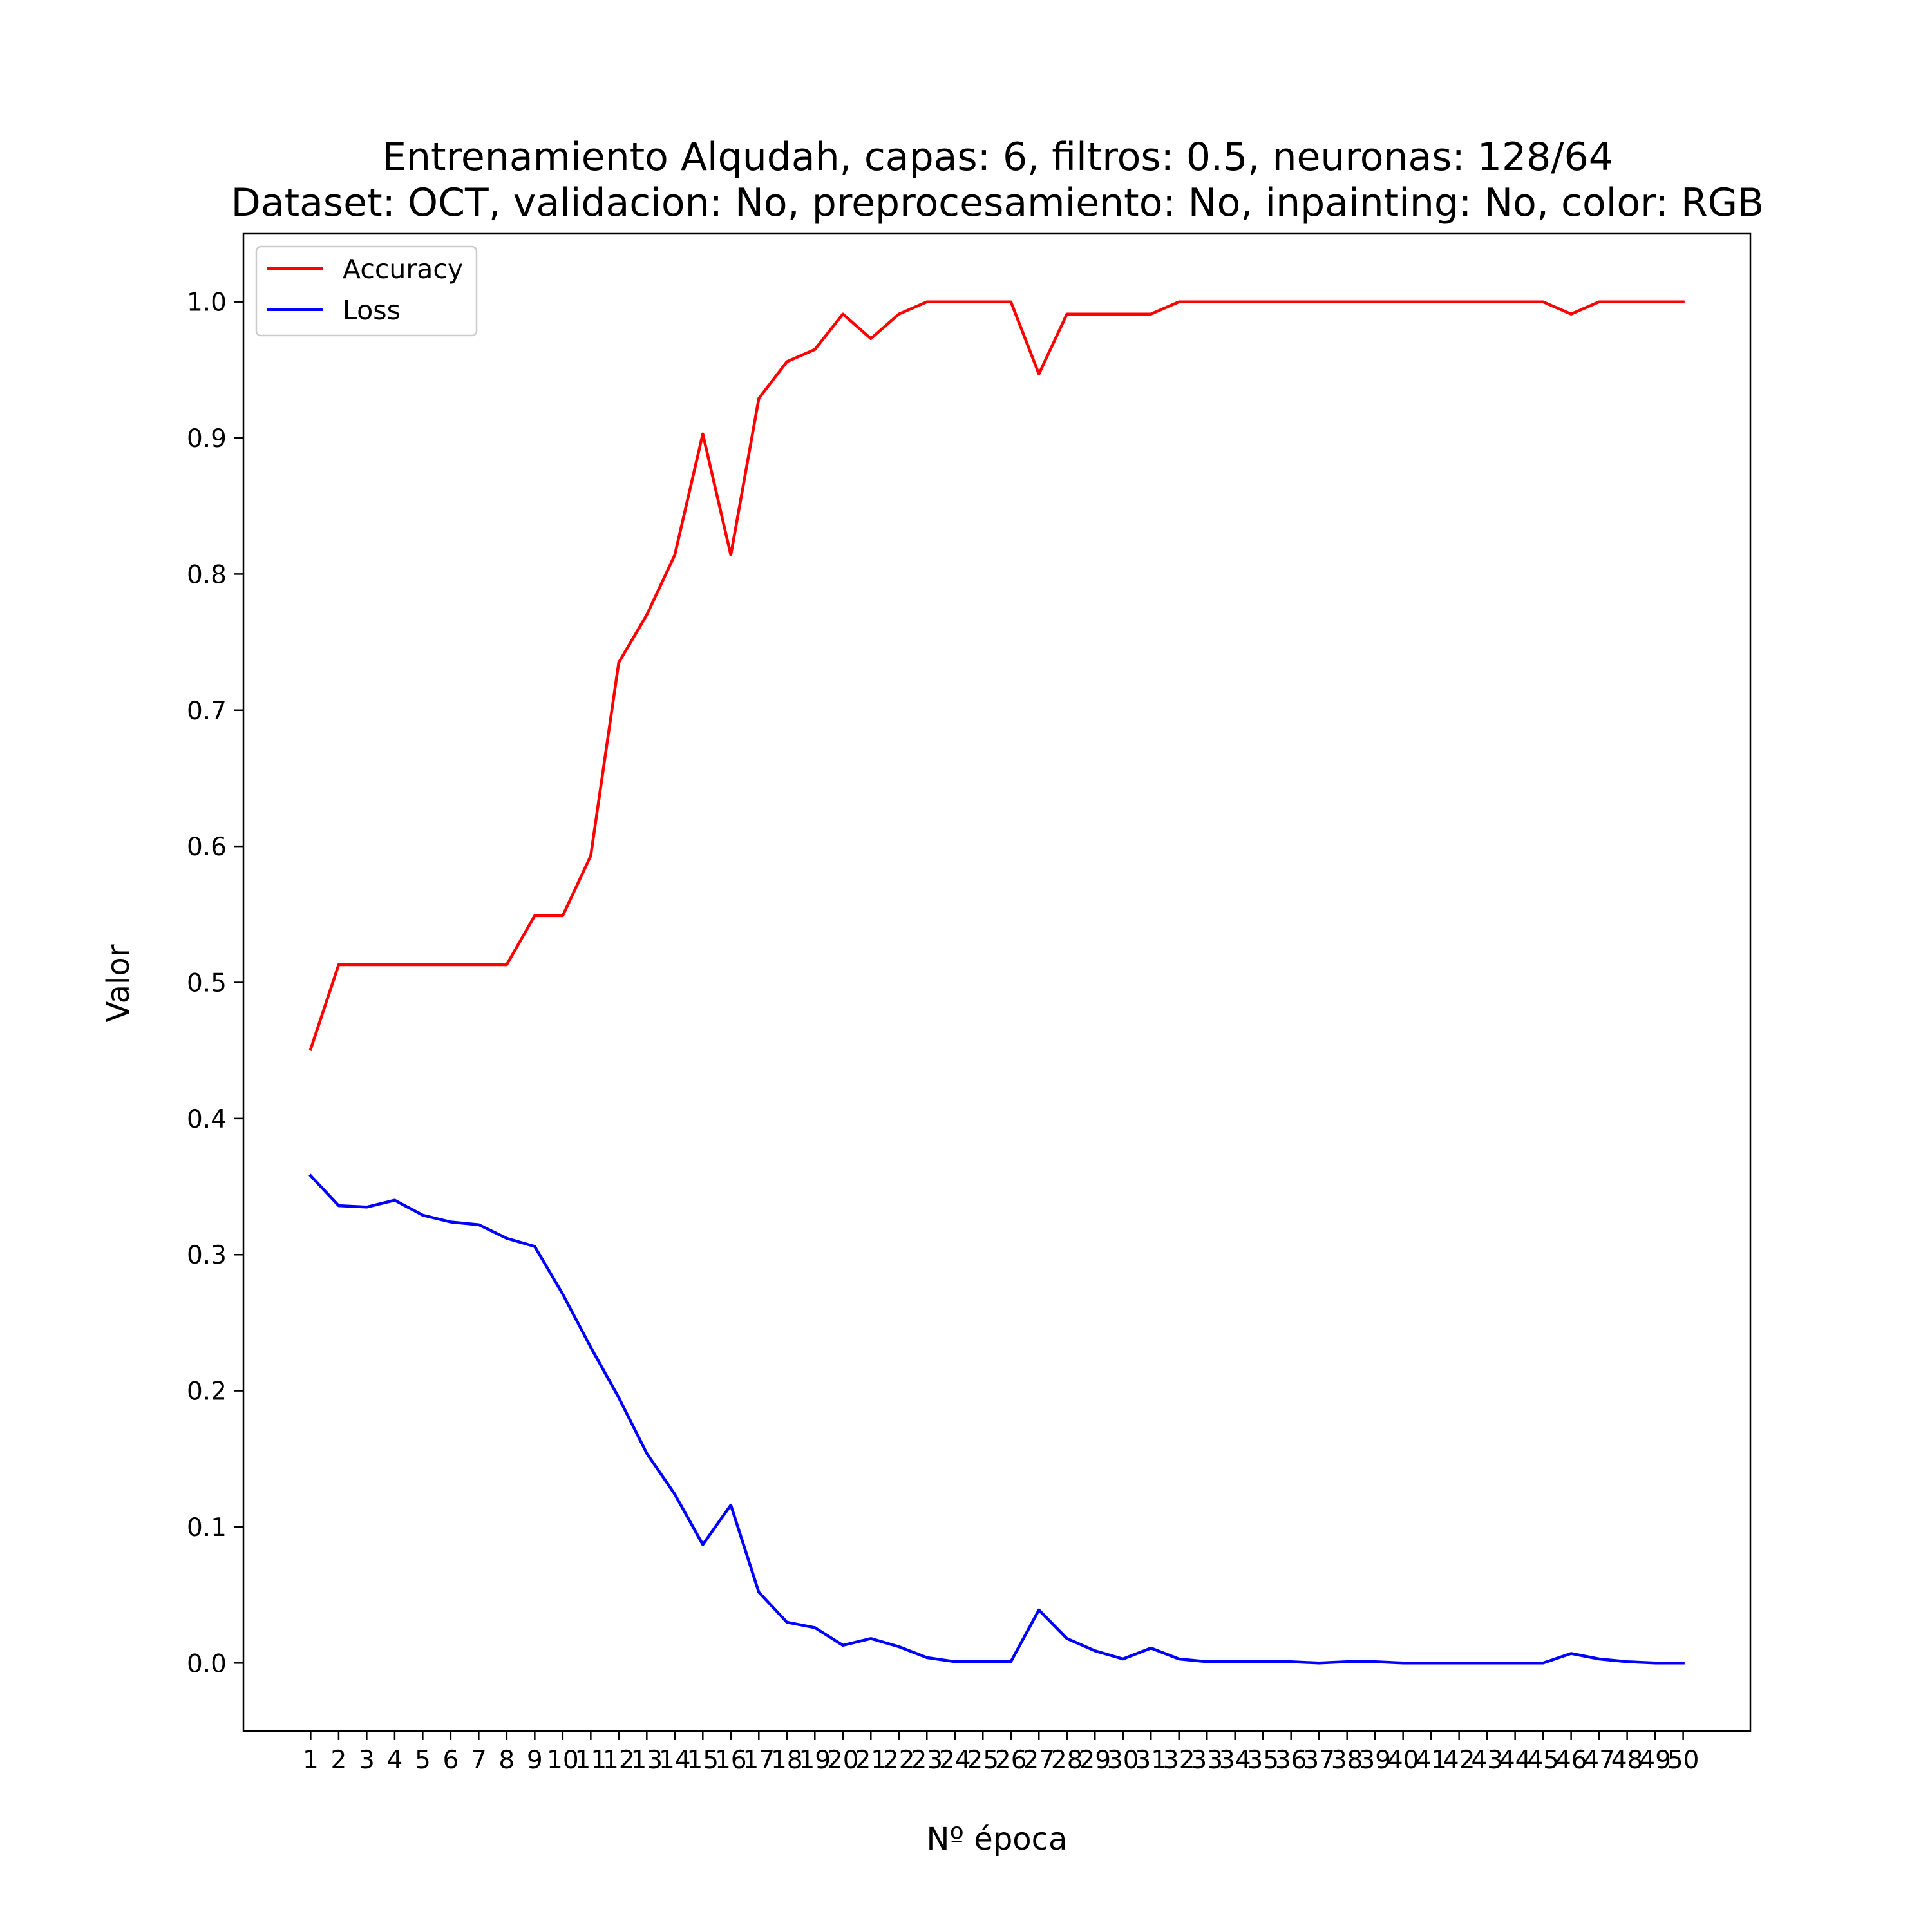  What do you see at coordinates (403, 269) in the screenshot?
I see `legend-label-accuracy: Accuracy` at bounding box center [403, 269].